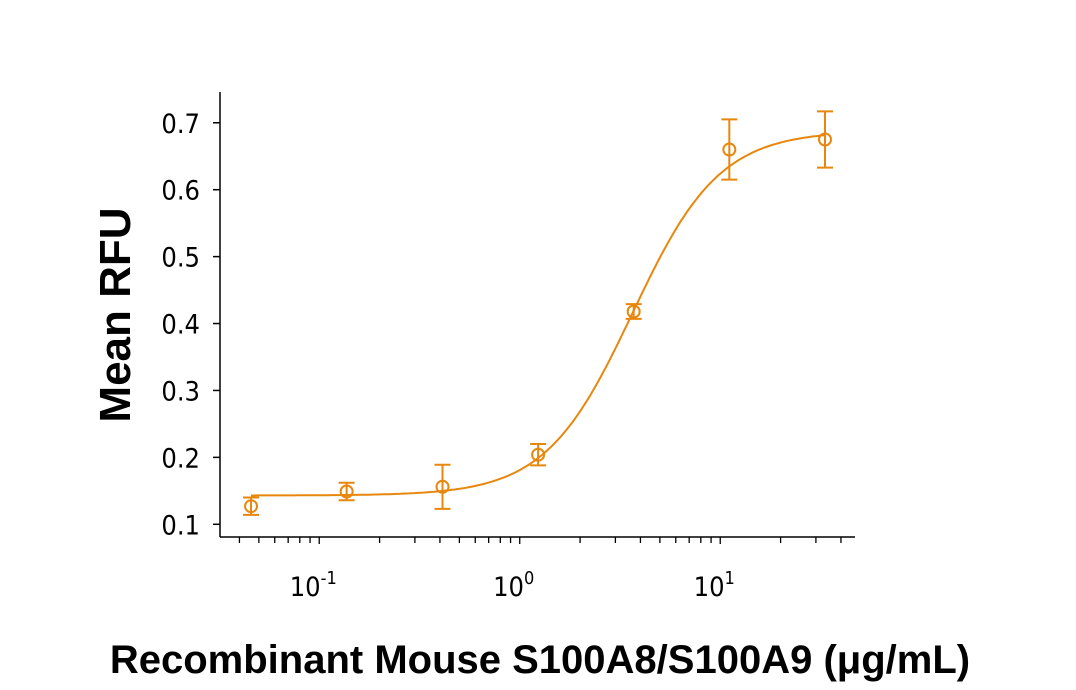 The image size is (1076, 690). I want to click on y-tick-label: 0.3, so click(180, 391).